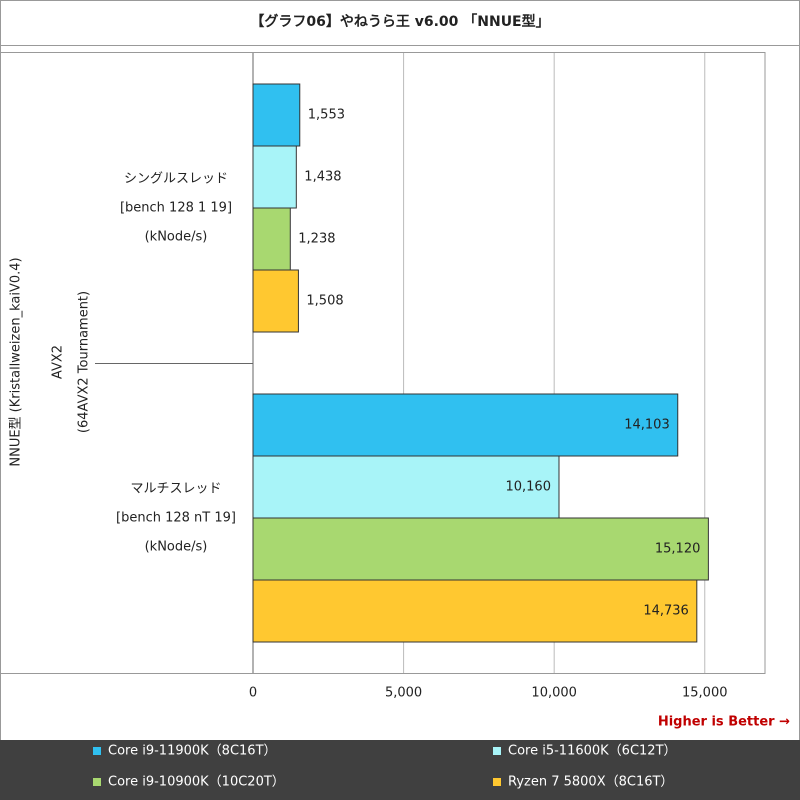 The height and width of the screenshot is (800, 800). Describe the element at coordinates (176, 518) in the screenshot. I see `category-label: [bench 128 nT 19]` at that location.